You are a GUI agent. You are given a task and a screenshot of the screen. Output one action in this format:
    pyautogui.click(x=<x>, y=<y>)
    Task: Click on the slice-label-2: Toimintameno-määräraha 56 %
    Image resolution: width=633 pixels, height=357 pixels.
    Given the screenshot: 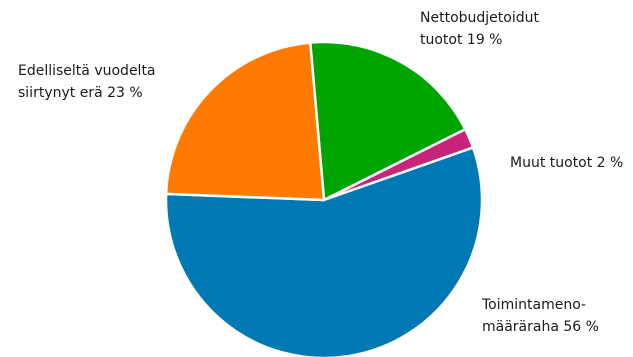 What is the action you would take?
    pyautogui.click(x=540, y=316)
    